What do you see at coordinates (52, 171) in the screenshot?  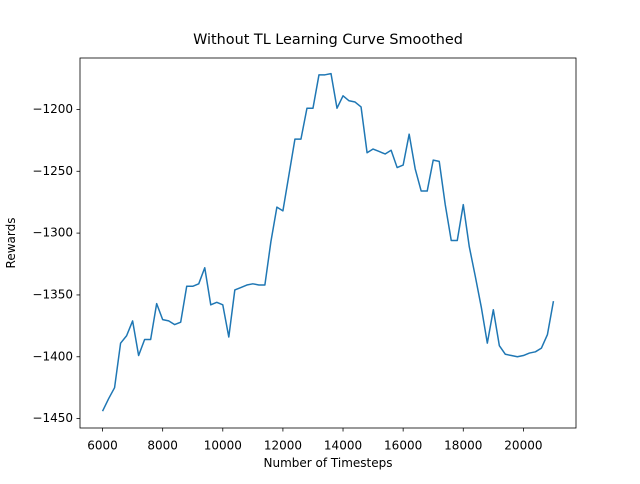 I see `y-tick-label: −1250` at bounding box center [52, 171].